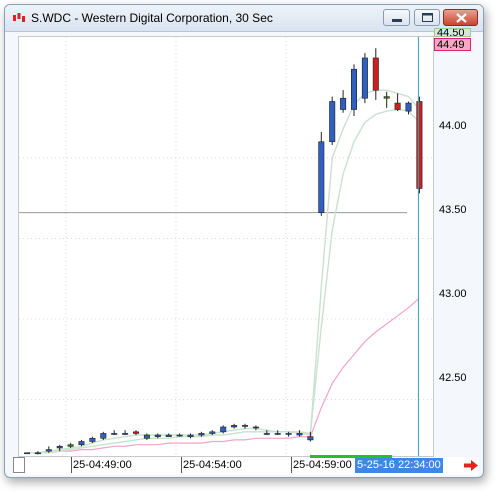 The image size is (504, 499). I want to click on x-tick-label: 25-04:54:00, so click(212, 465).